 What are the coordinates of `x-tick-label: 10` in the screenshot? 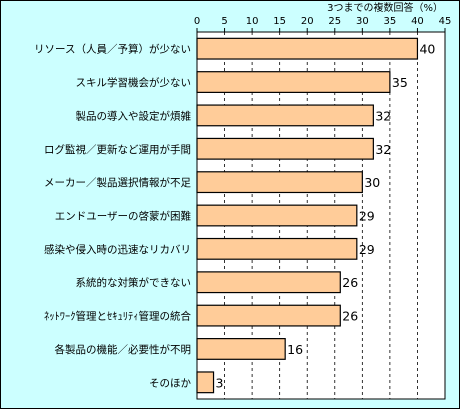 It's located at (252, 21).